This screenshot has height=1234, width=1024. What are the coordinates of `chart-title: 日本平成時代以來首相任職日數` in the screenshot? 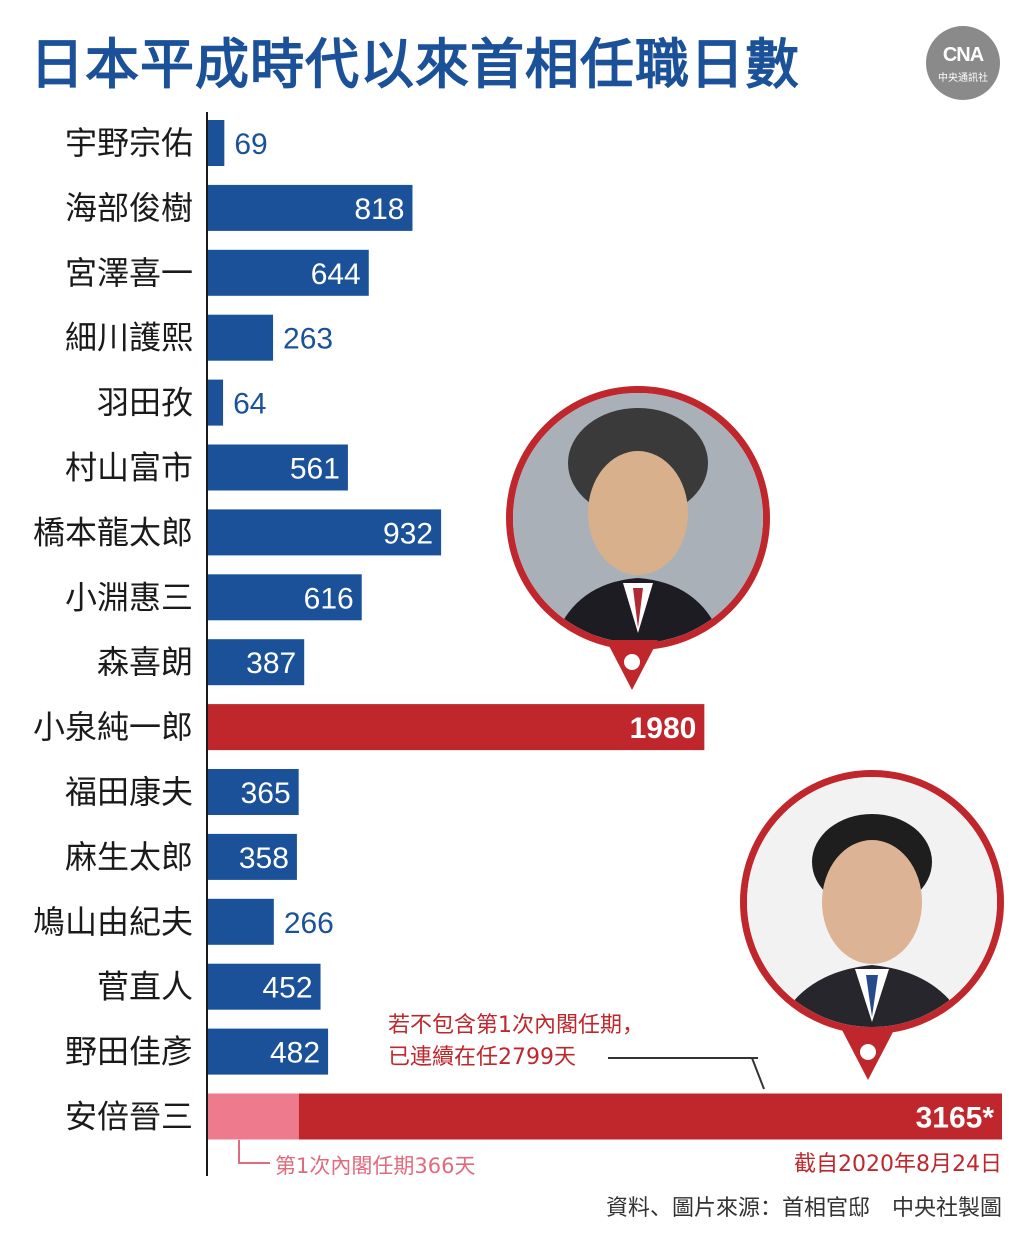 It's located at (415, 64).